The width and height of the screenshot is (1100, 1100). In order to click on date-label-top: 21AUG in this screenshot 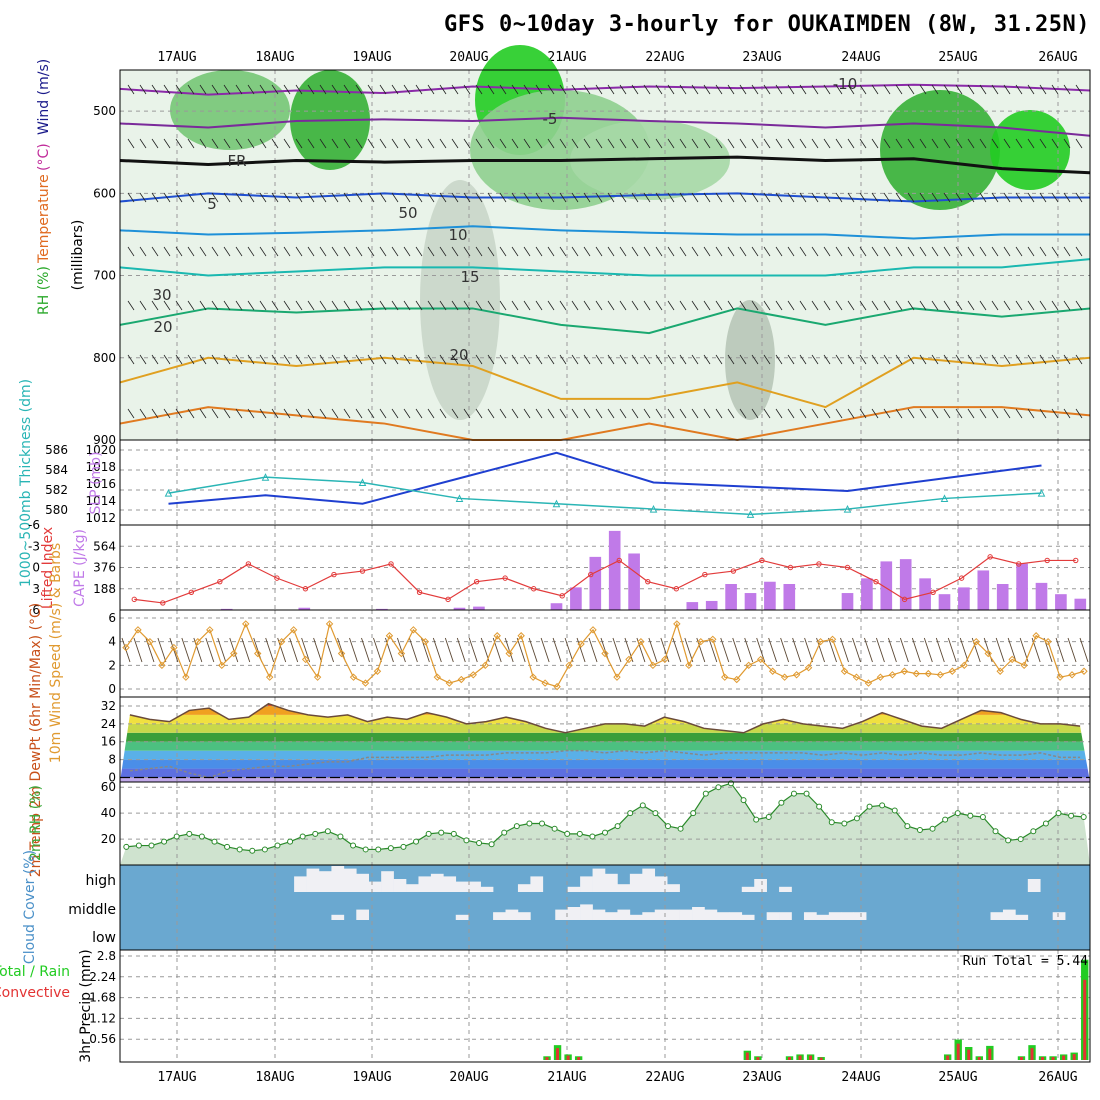, I will do `click(566, 57)`.